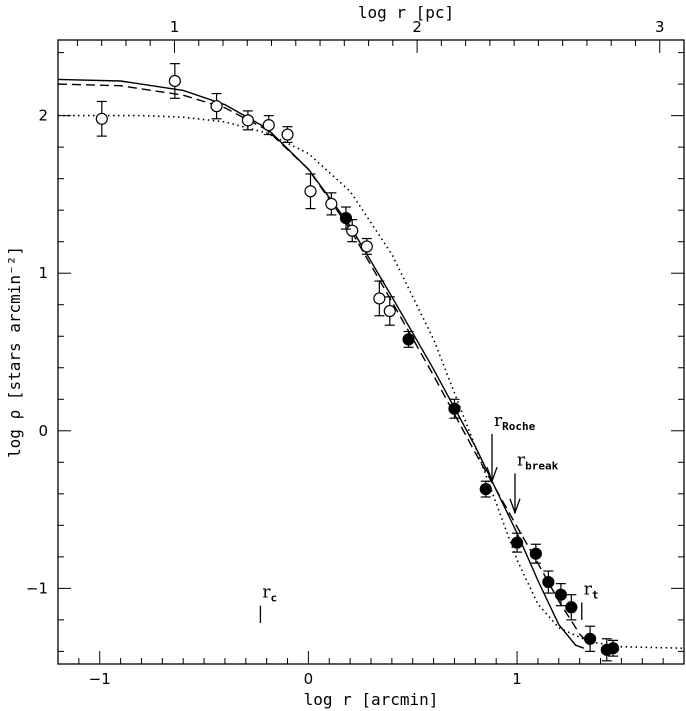 The image size is (686, 711). Describe the element at coordinates (517, 679) in the screenshot. I see `x-tick-label: 1` at that location.